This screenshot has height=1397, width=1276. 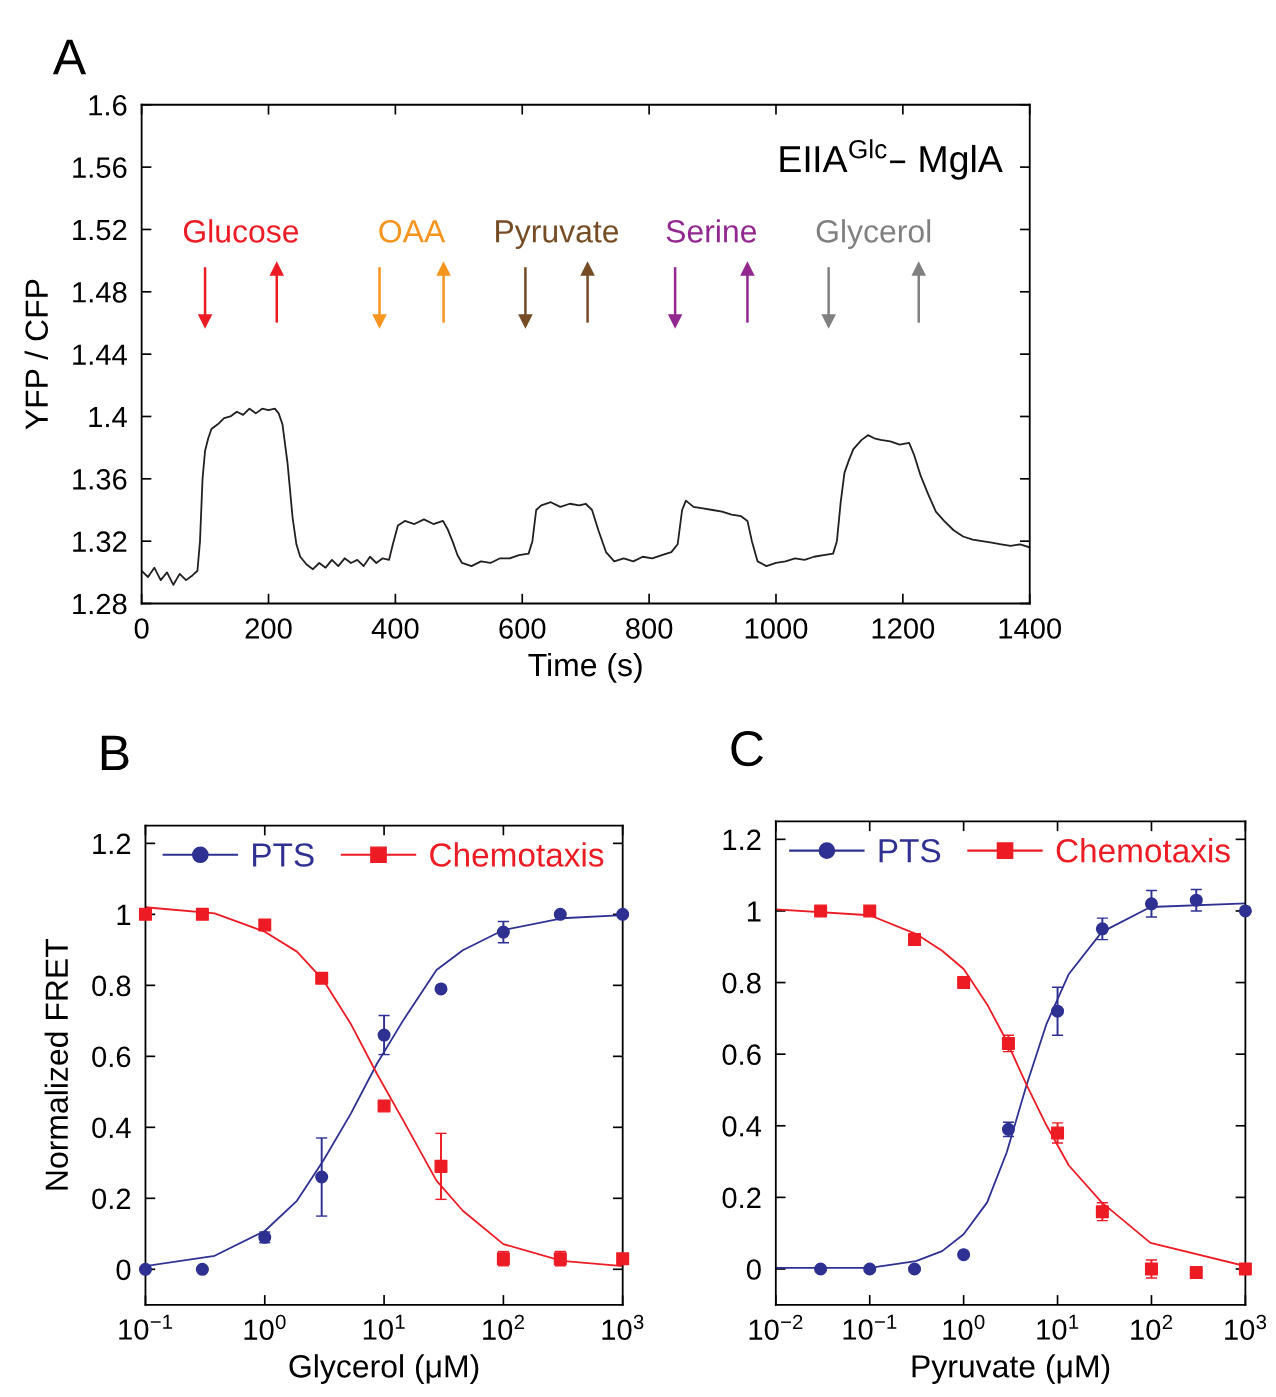 I want to click on line-series, so click(x=585, y=496).